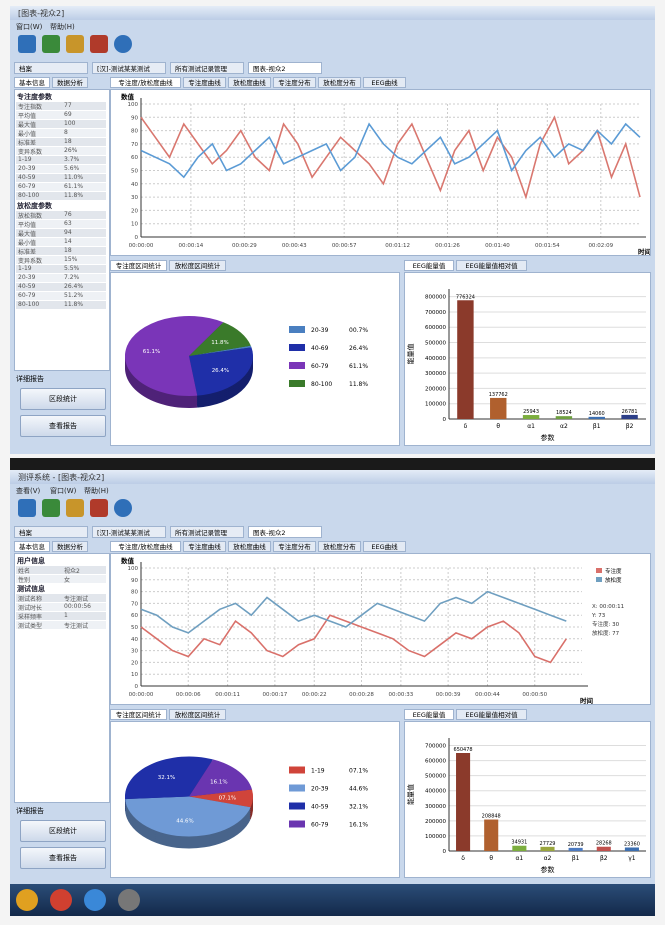 The height and width of the screenshot is (925, 665). What do you see at coordinates (71, 259) in the screenshot?
I see `row-value: 15%` at bounding box center [71, 259].